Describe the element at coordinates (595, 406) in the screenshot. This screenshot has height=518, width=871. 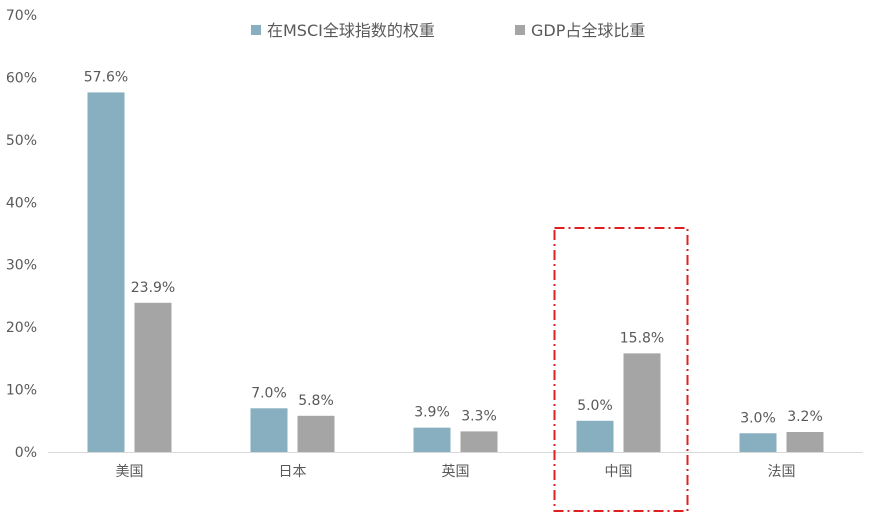
I see `data-label: 5.0%` at that location.